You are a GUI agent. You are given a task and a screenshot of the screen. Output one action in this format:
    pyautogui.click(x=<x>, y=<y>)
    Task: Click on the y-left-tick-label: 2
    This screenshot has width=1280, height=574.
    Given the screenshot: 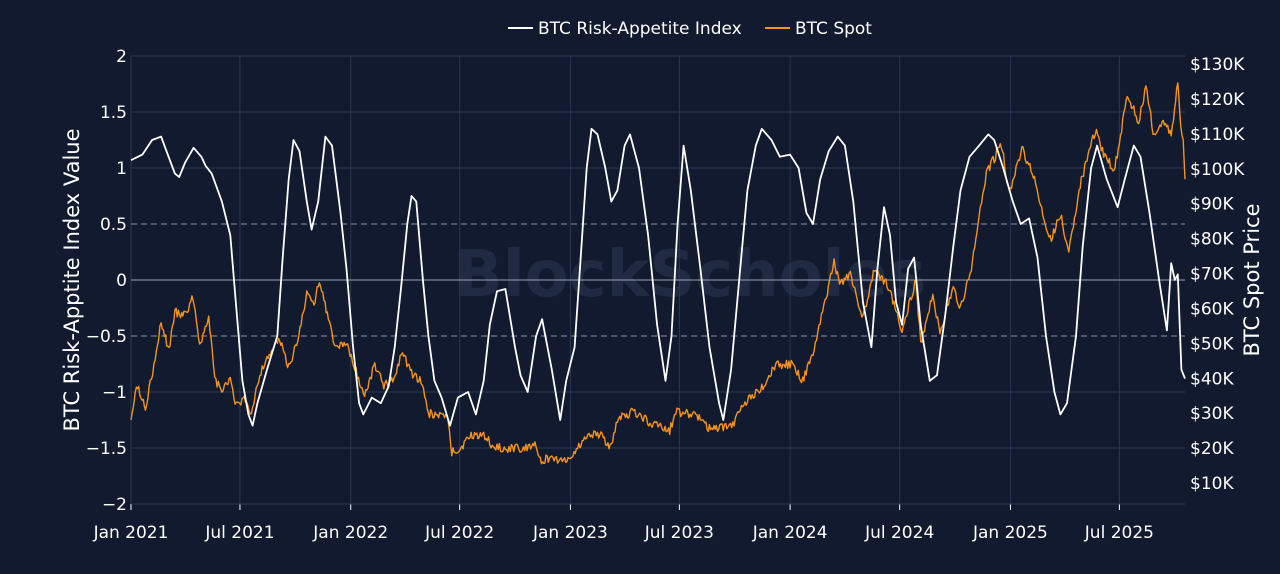 What is the action you would take?
    pyautogui.click(x=121, y=57)
    